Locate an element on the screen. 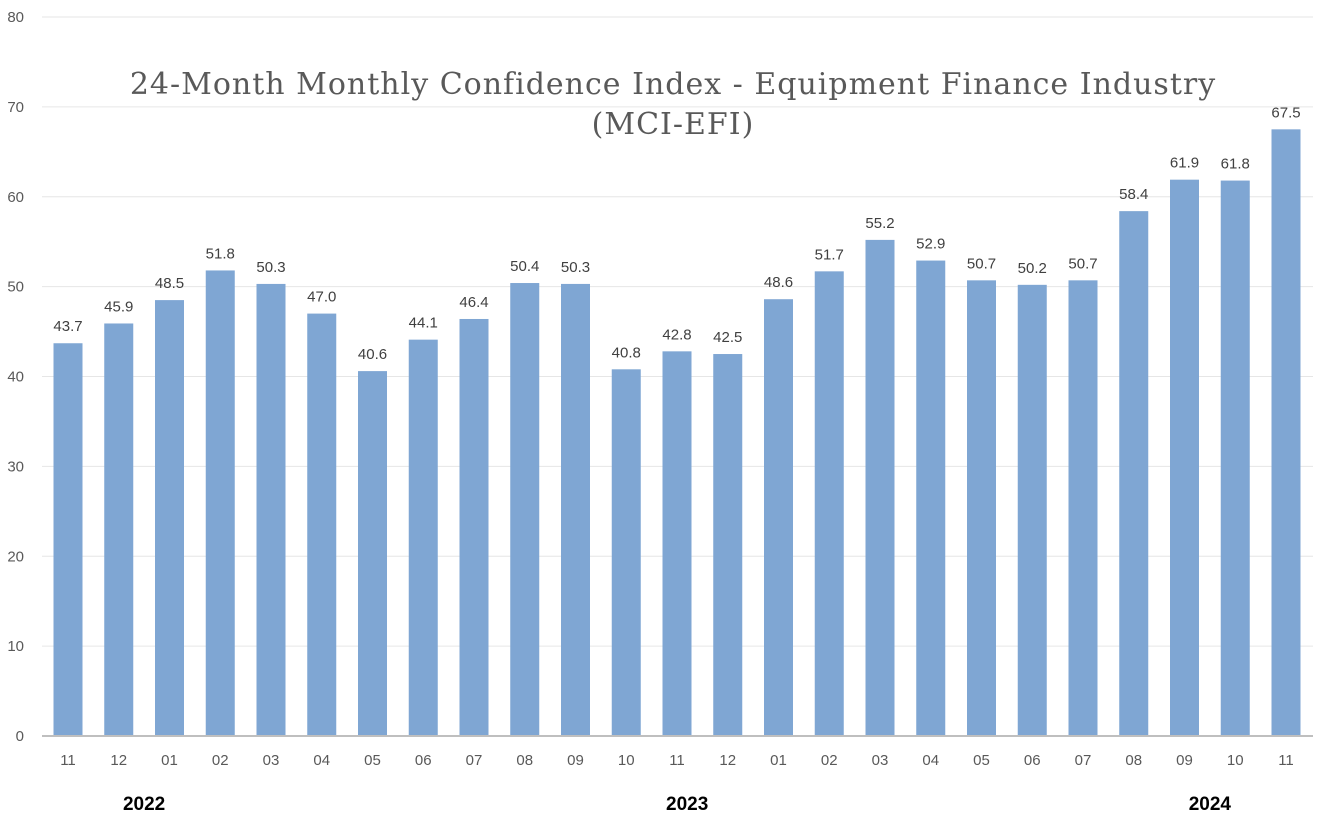 This screenshot has height=820, width=1333. data-label: 42.5 is located at coordinates (727, 337).